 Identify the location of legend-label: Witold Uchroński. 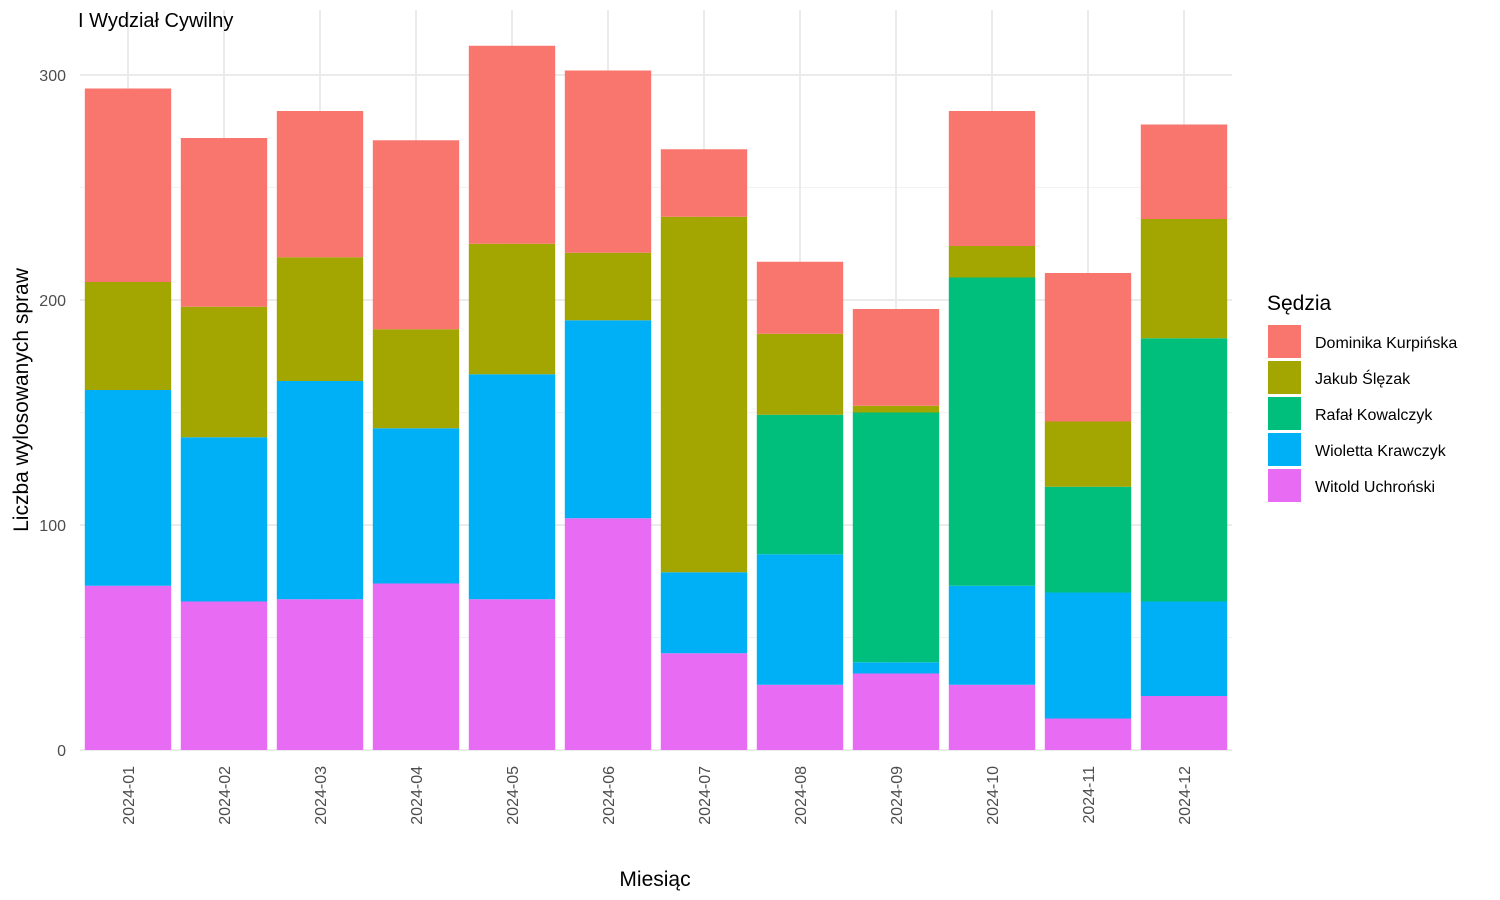
(1375, 487).